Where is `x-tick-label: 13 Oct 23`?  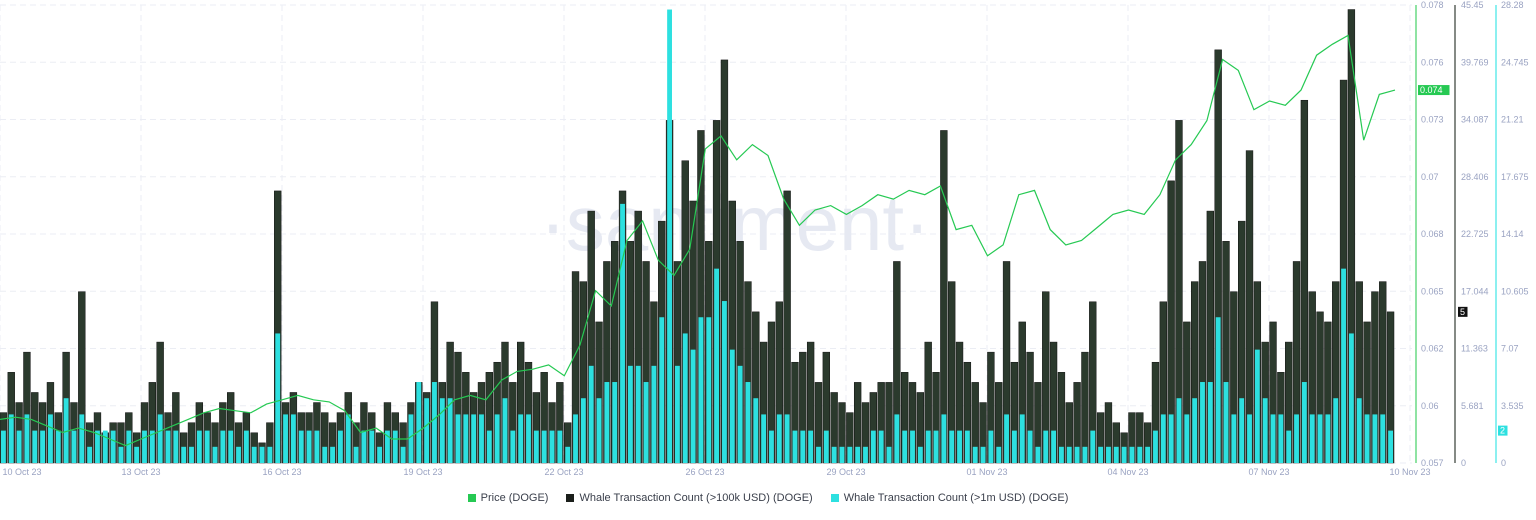
x-tick-label: 13 Oct 23 is located at coordinates (140, 472).